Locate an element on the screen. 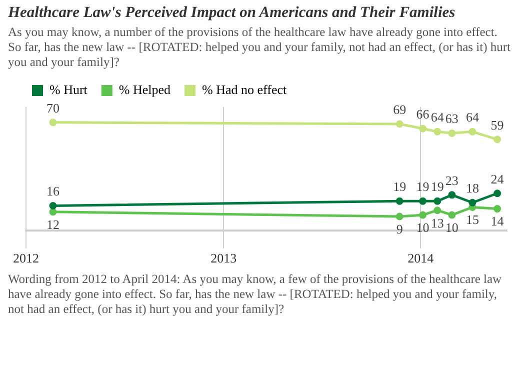  x-tick-label: 2014 is located at coordinates (421, 258).